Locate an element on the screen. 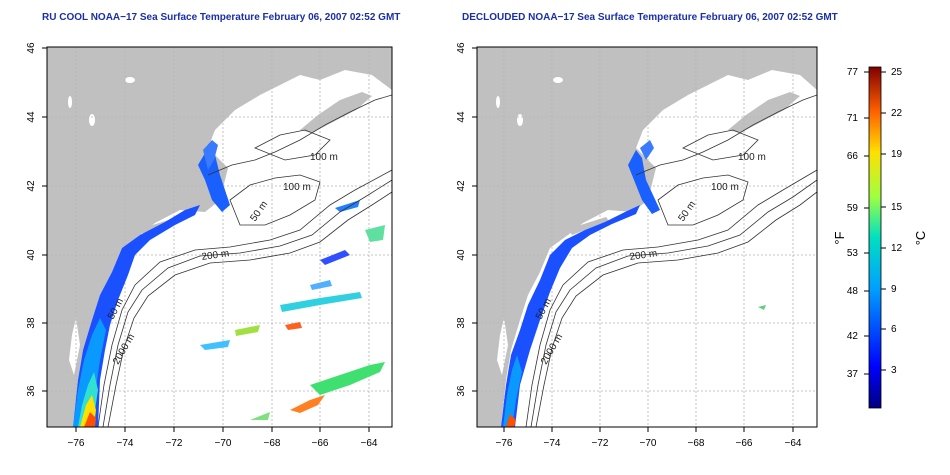  celsius-axis-label: °C is located at coordinates (920, 238).